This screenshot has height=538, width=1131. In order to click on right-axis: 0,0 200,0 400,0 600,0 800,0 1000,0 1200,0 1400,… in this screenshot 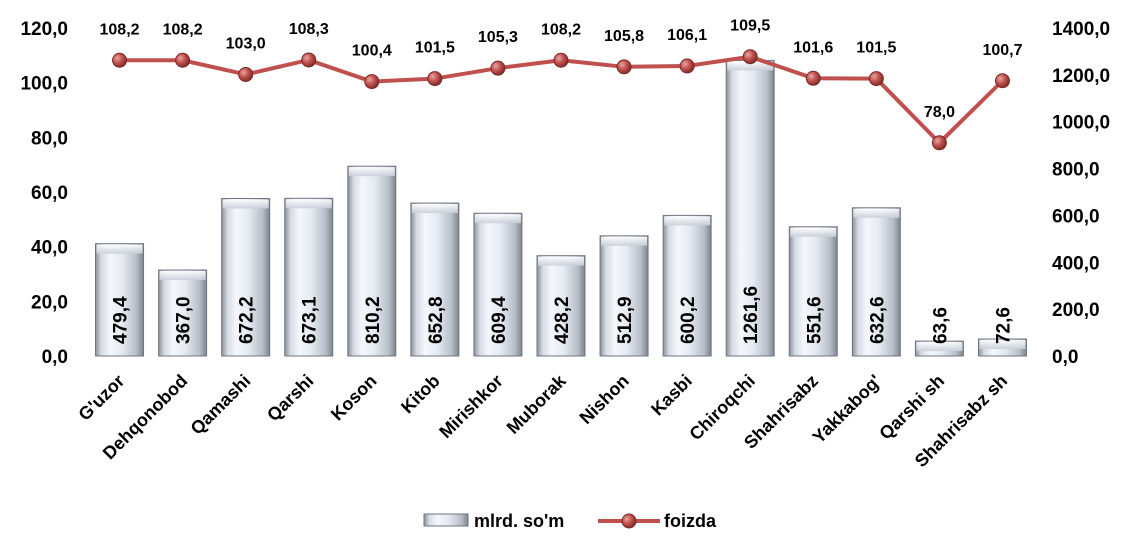, I will do `click(1081, 193)`.